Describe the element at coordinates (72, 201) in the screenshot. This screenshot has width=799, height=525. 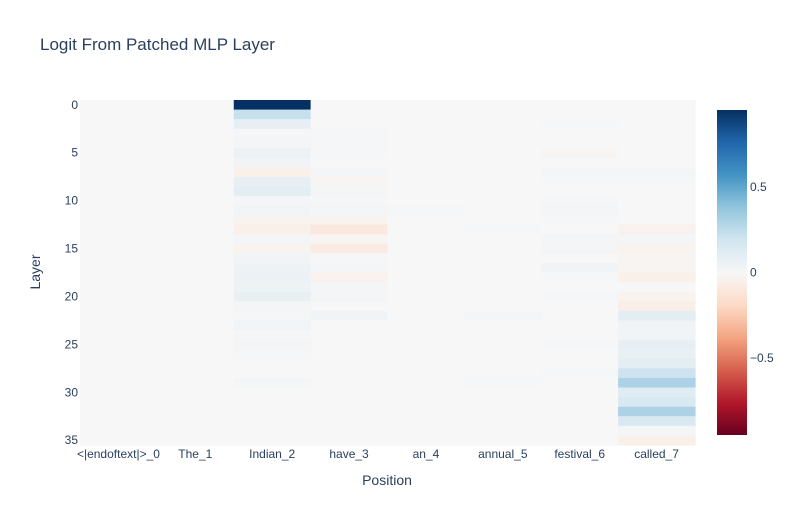
I see `y-tick-label: 10` at that location.